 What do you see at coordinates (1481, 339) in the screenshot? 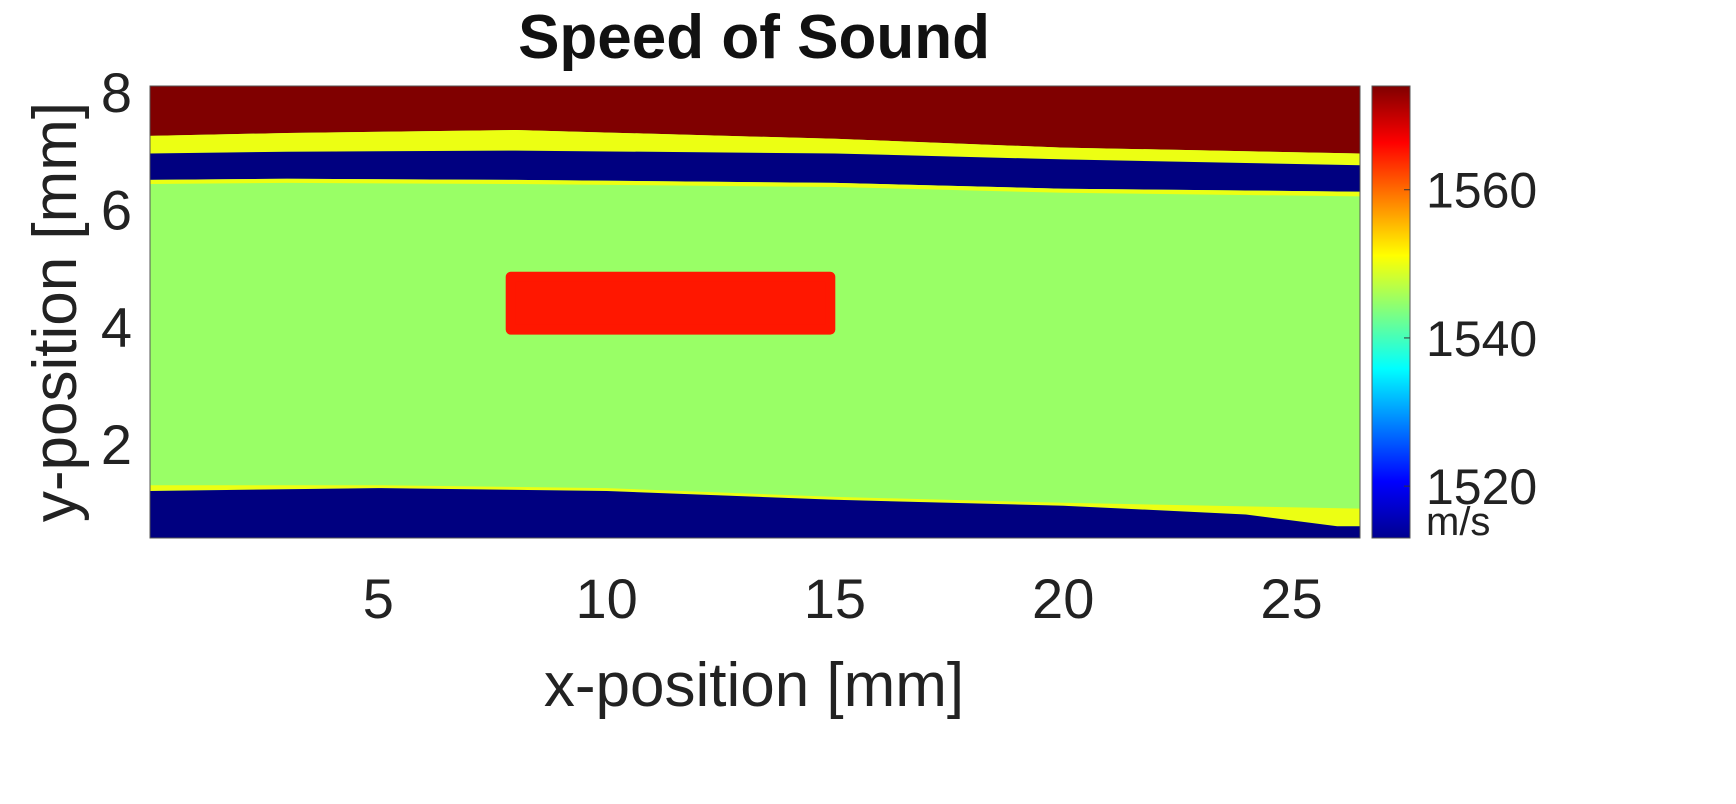
I see `colorbar-tick-label: 1540` at bounding box center [1481, 339].